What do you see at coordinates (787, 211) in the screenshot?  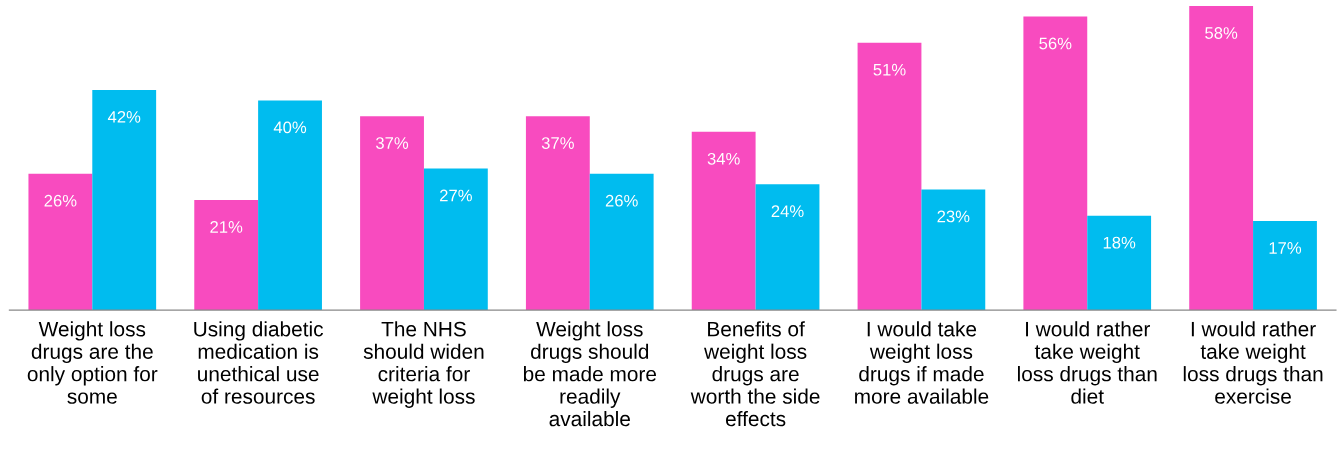 I see `data-label: 24%` at bounding box center [787, 211].